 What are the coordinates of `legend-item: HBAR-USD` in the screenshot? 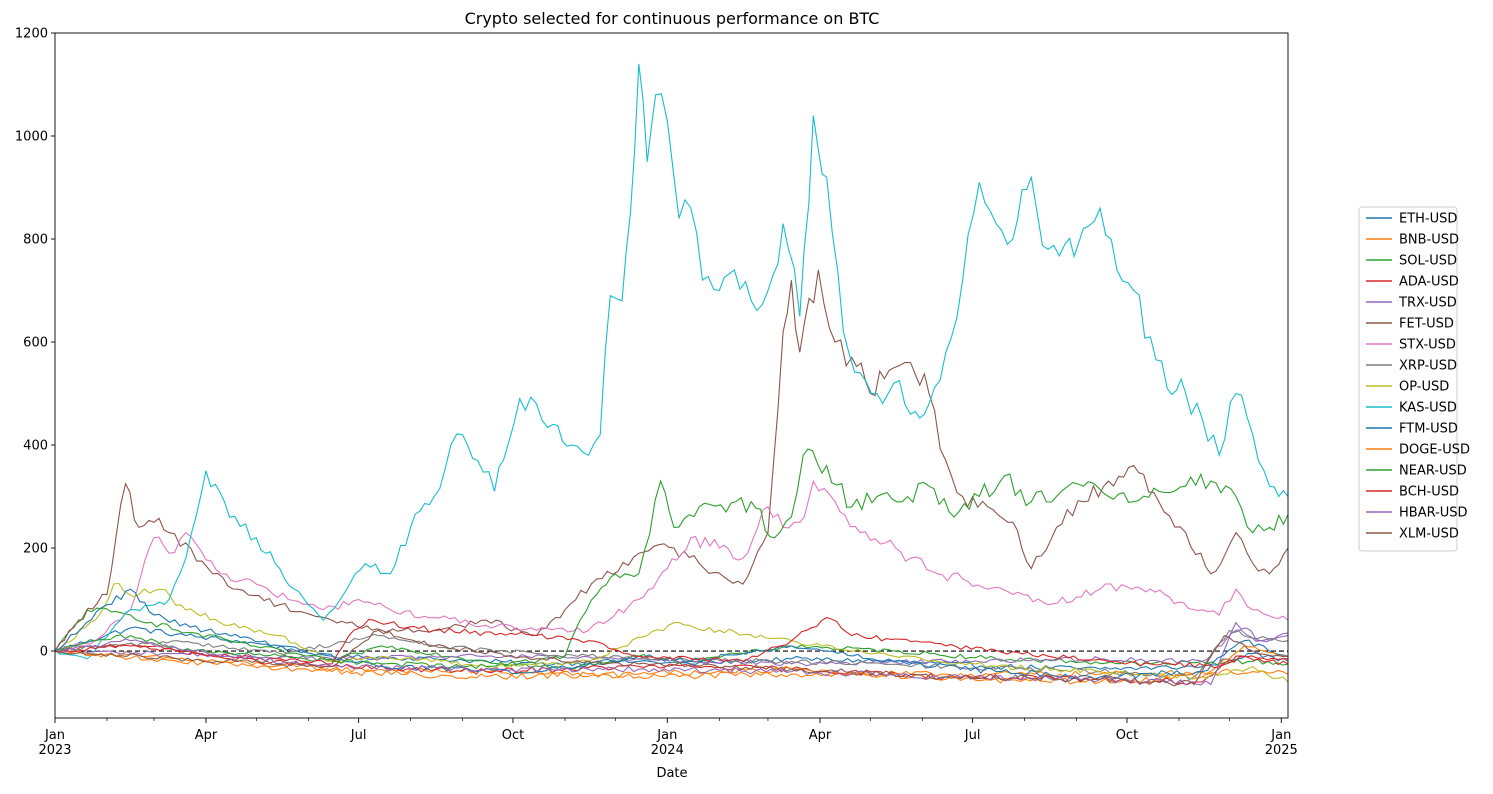 It's located at (1417, 513).